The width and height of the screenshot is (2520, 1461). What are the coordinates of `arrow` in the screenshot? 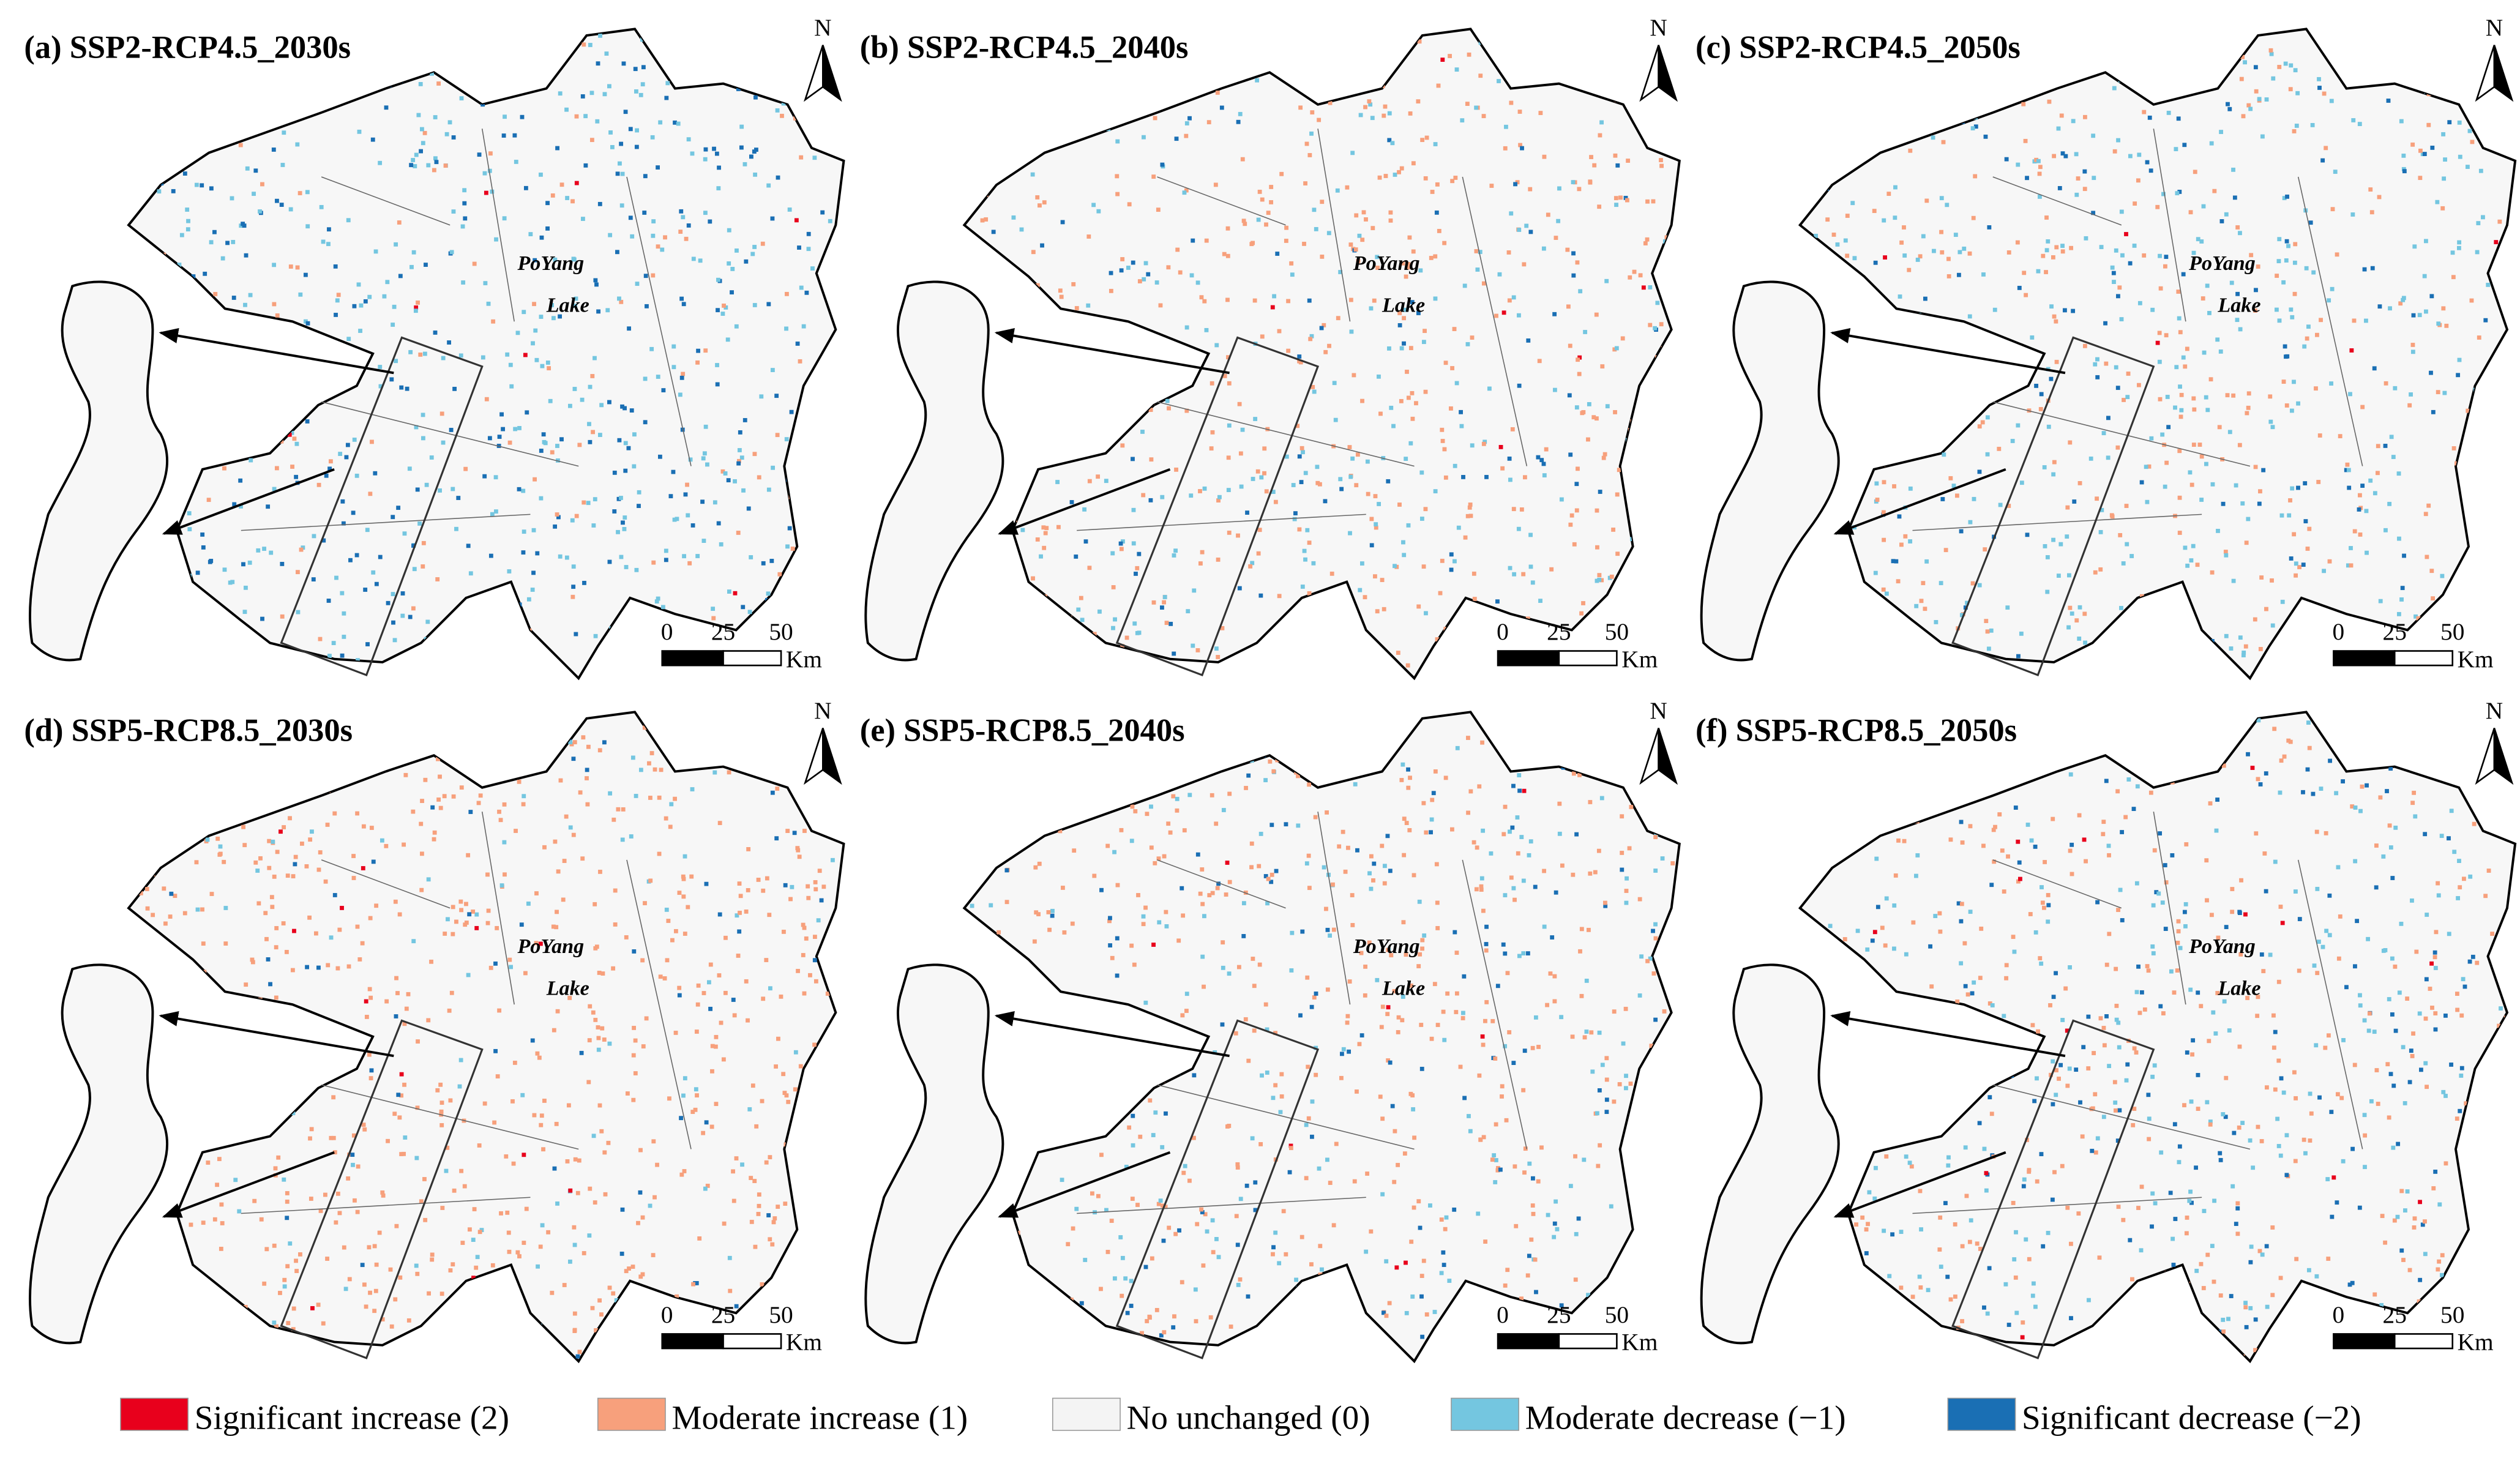 It's located at (1084, 1184).